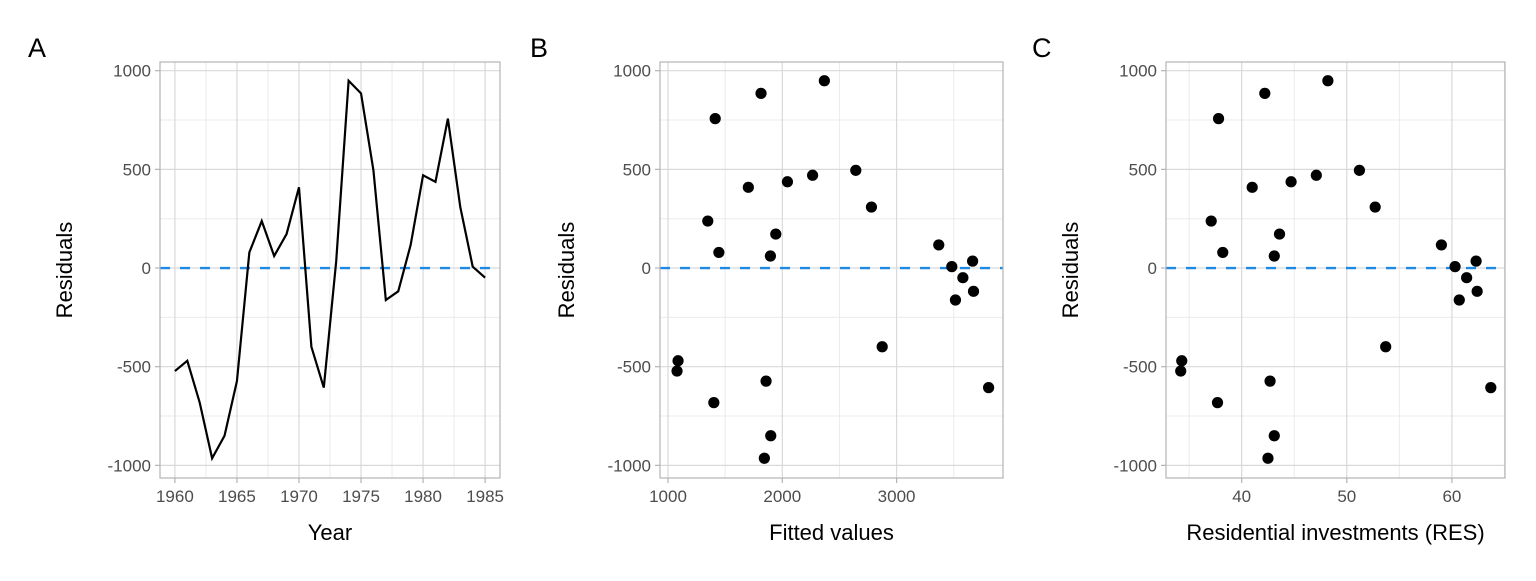 Image resolution: width=1536 pixels, height=581 pixels. What do you see at coordinates (330, 532) in the screenshot?
I see `x-axis-title: Year` at bounding box center [330, 532].